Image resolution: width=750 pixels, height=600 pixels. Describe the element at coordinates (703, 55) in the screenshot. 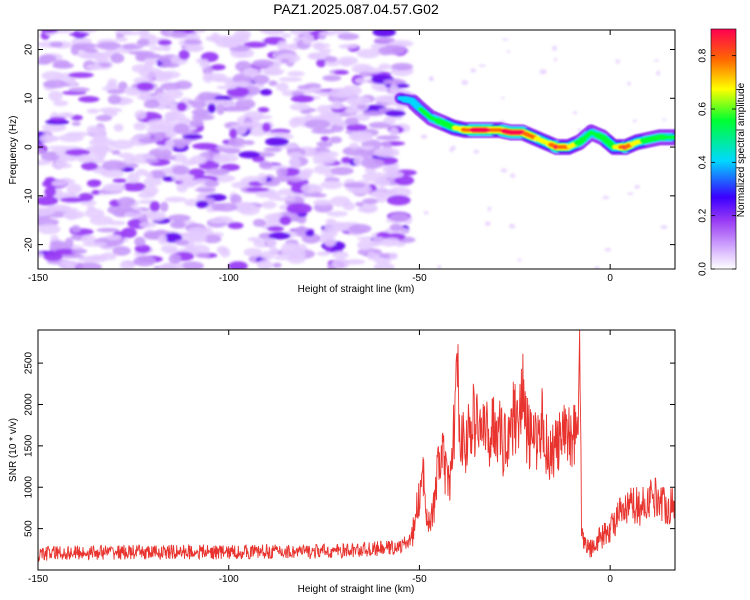

I see `colorbar-tick-label: 0.8` at that location.